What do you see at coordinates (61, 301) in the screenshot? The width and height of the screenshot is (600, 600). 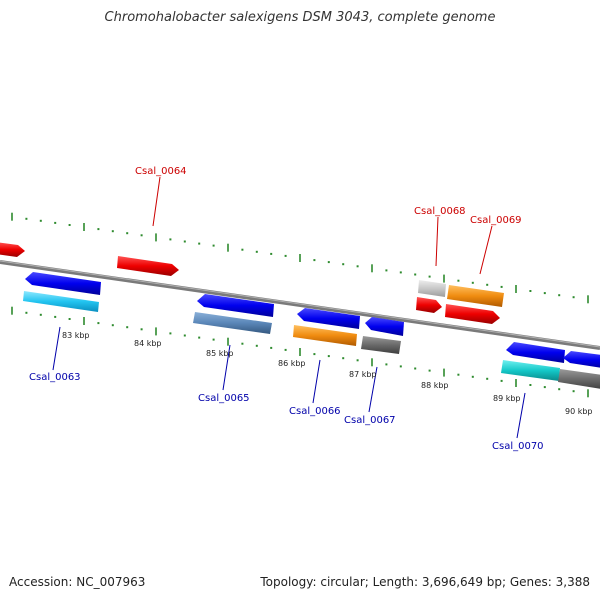 I see `gene-bar-cyan` at bounding box center [61, 301].